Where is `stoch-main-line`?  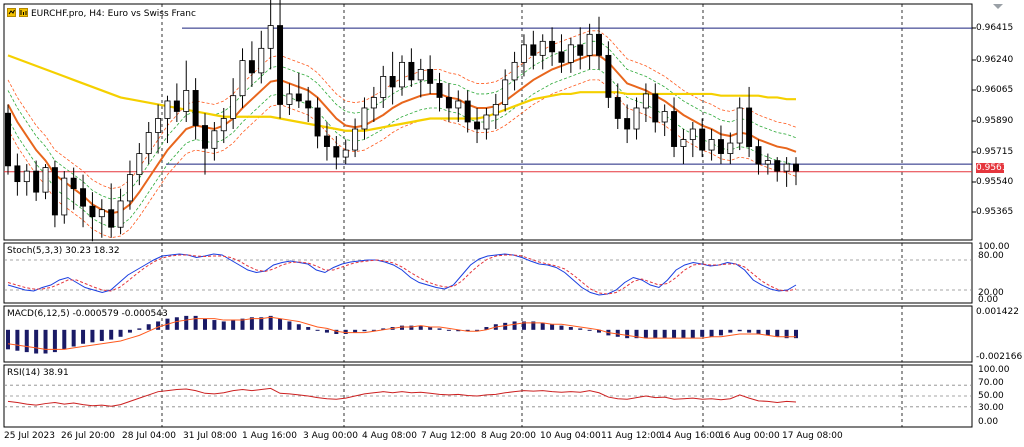 stoch-main-line is located at coordinates (402, 274).